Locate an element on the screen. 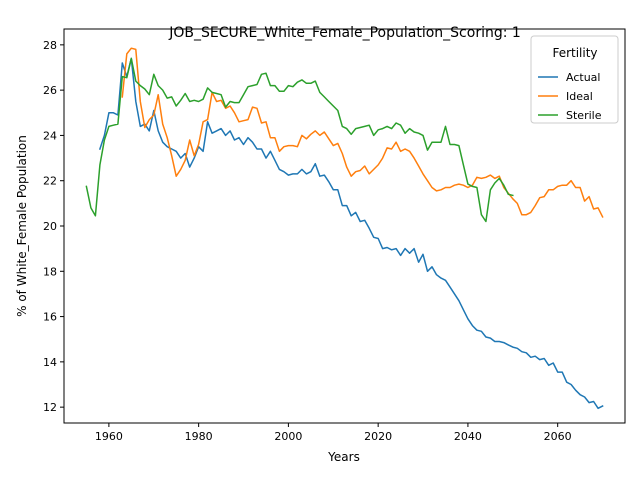 This screenshot has width=640, height=484. x-axis-label: Years is located at coordinates (343, 457).